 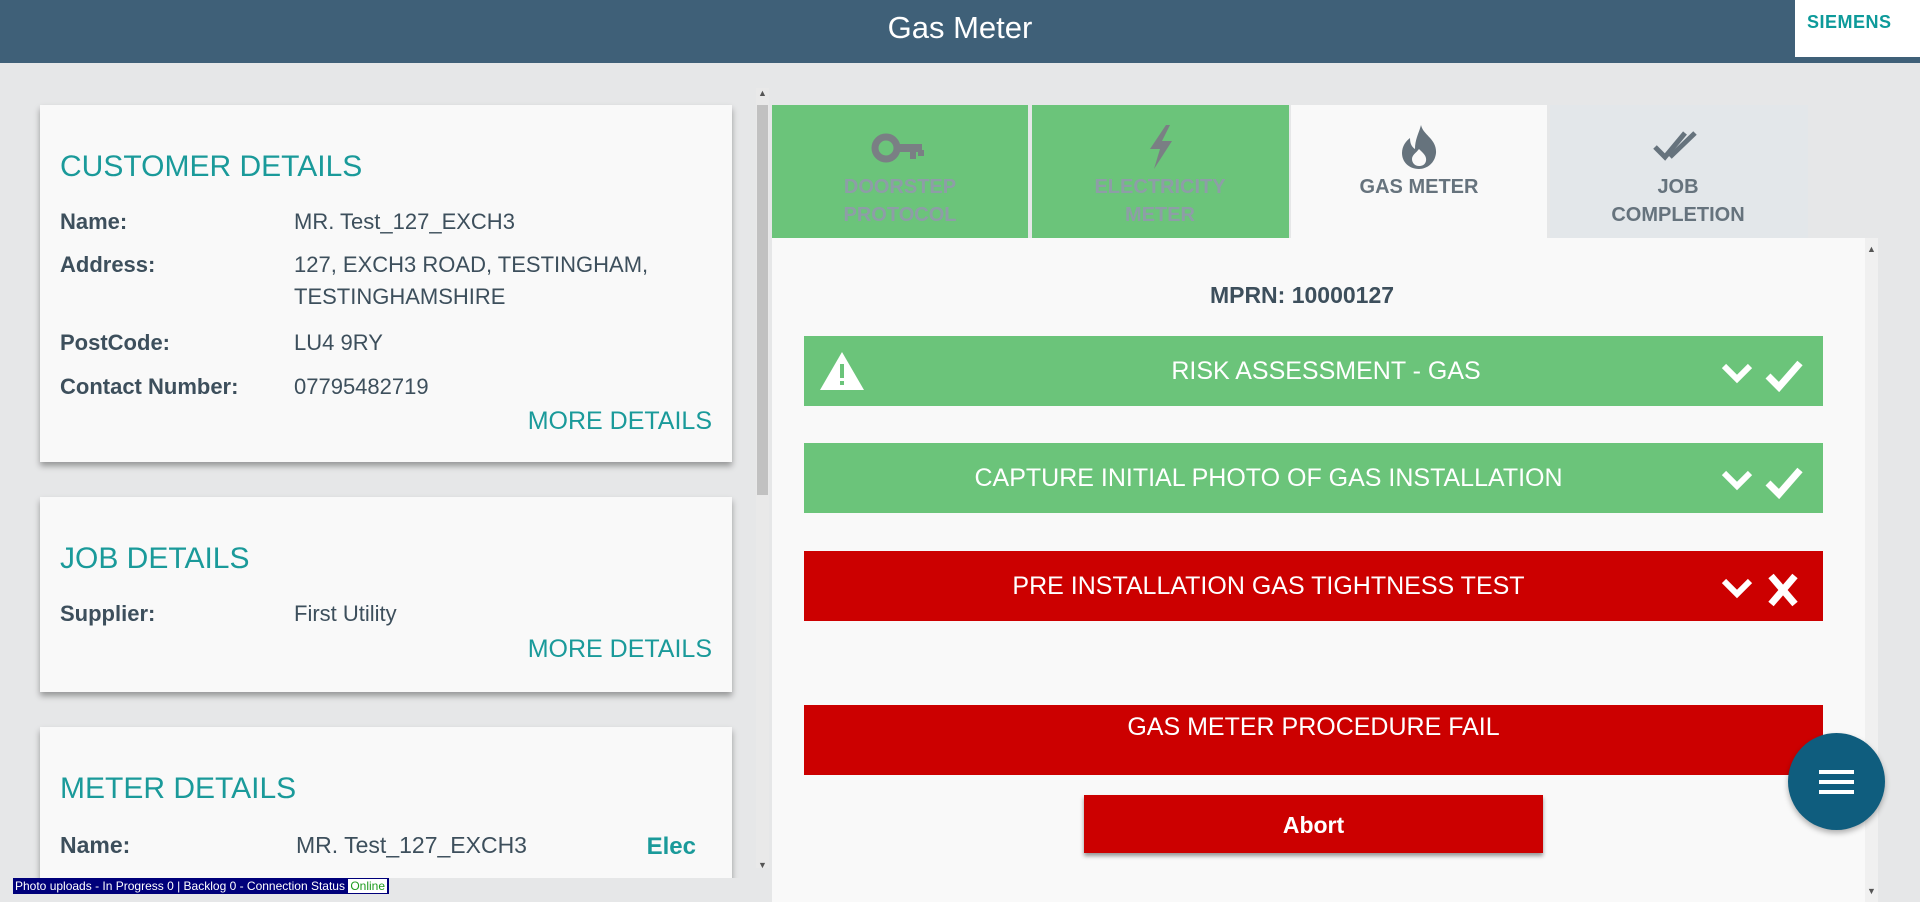 What do you see at coordinates (1871, 249) in the screenshot?
I see `content-scroll-up-icon: ▲` at bounding box center [1871, 249].